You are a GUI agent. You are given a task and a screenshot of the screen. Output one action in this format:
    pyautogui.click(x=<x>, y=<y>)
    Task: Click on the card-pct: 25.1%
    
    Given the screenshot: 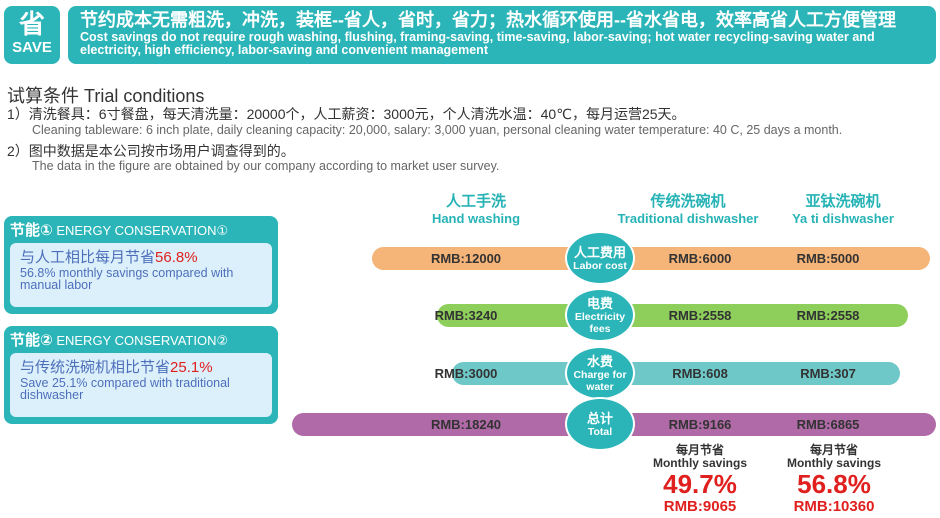 What is the action you would take?
    pyautogui.click(x=191, y=367)
    